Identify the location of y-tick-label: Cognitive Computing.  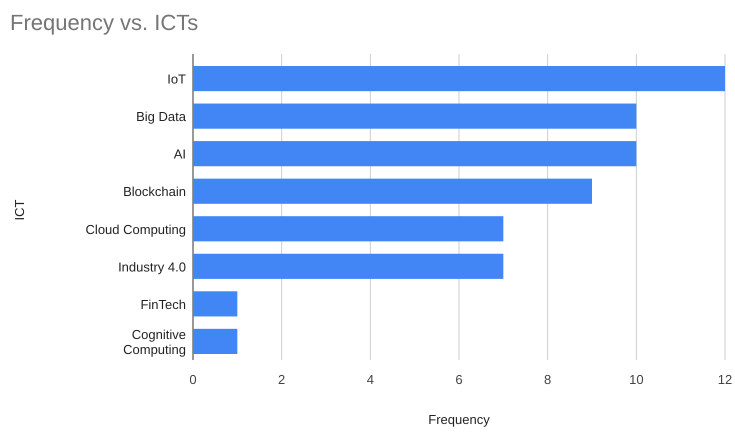
(154, 341).